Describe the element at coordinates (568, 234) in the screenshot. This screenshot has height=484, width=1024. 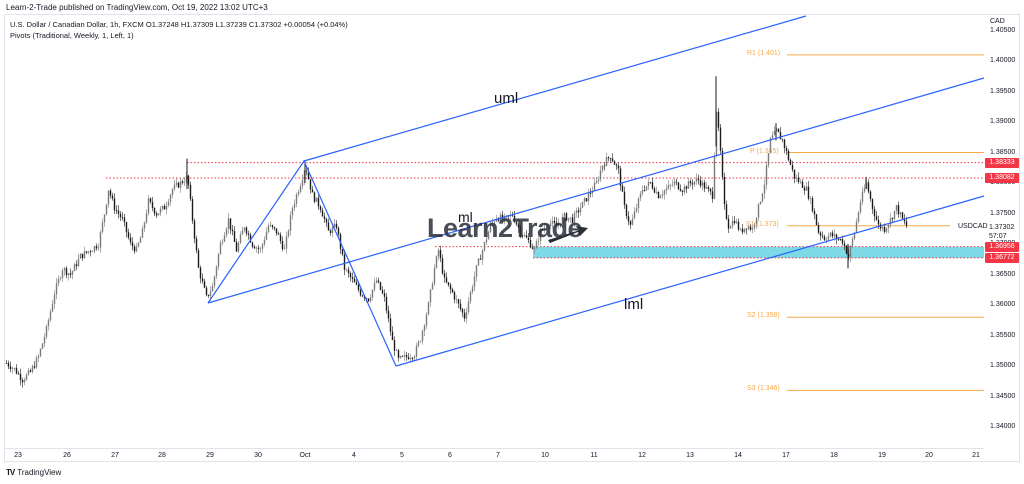
I see `arrow-icon` at that location.